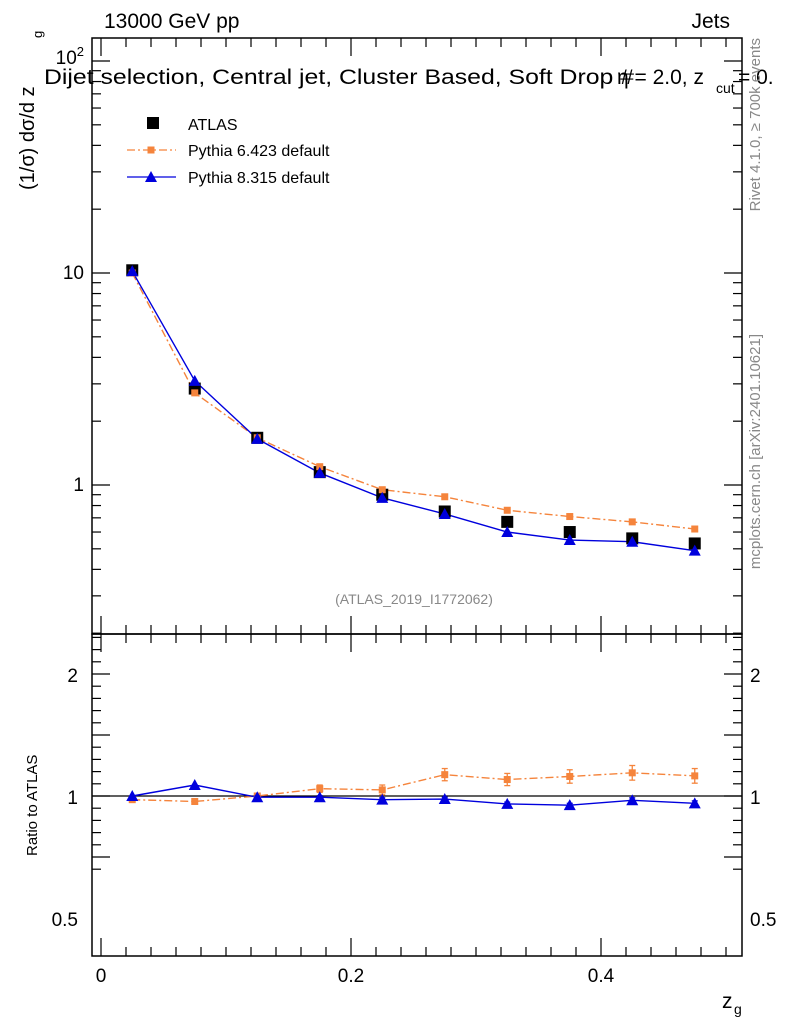  I want to click on x-axis-label: z, so click(727, 1001).